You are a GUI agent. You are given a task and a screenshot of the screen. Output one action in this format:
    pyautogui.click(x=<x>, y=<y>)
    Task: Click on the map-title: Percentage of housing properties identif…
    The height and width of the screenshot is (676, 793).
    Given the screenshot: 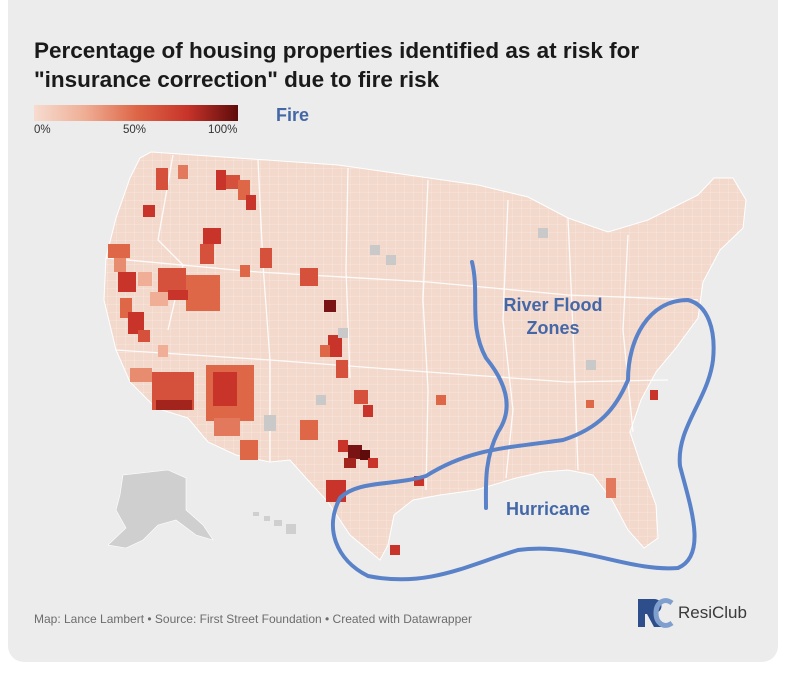 What is the action you would take?
    pyautogui.click(x=394, y=65)
    